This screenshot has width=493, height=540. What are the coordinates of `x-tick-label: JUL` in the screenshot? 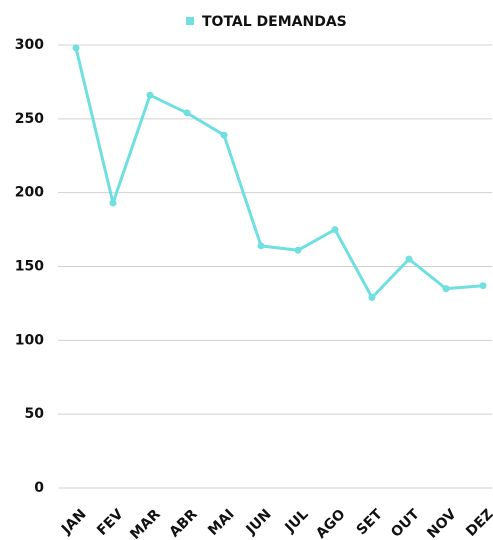 It's located at (297, 521).